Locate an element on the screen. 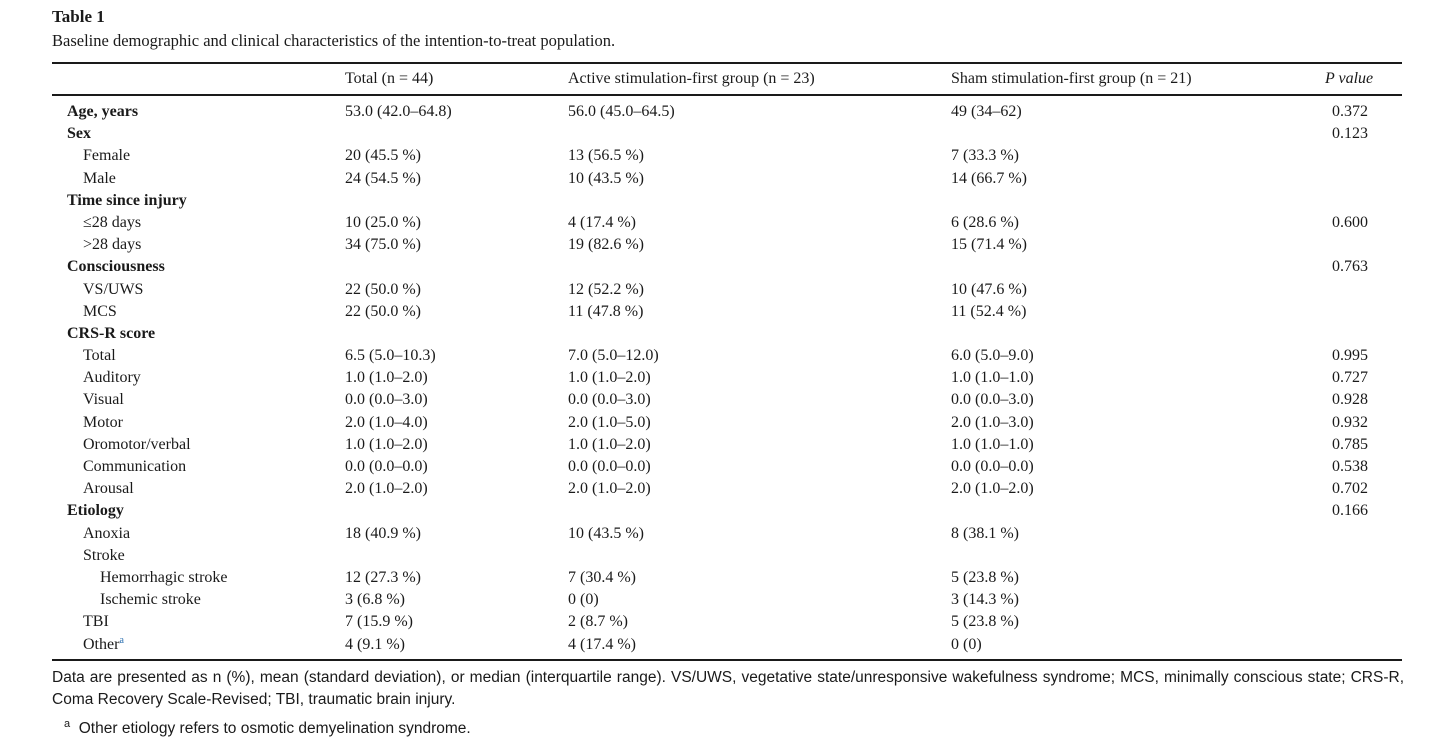  row-label-text: Etiology is located at coordinates (95, 511).